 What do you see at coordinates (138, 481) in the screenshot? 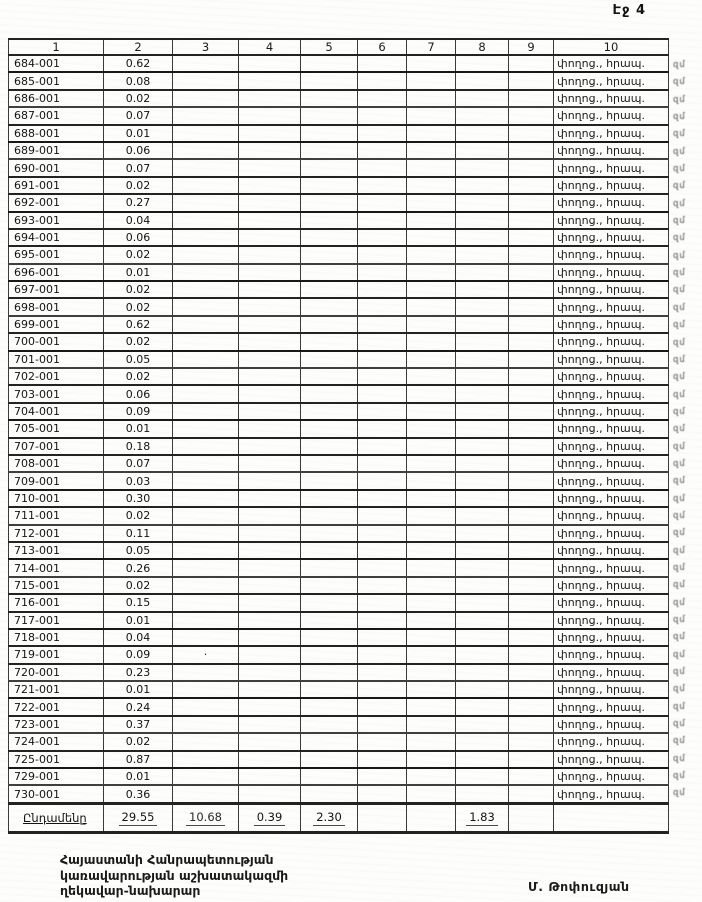
I see `value-cell: 0.03` at bounding box center [138, 481].